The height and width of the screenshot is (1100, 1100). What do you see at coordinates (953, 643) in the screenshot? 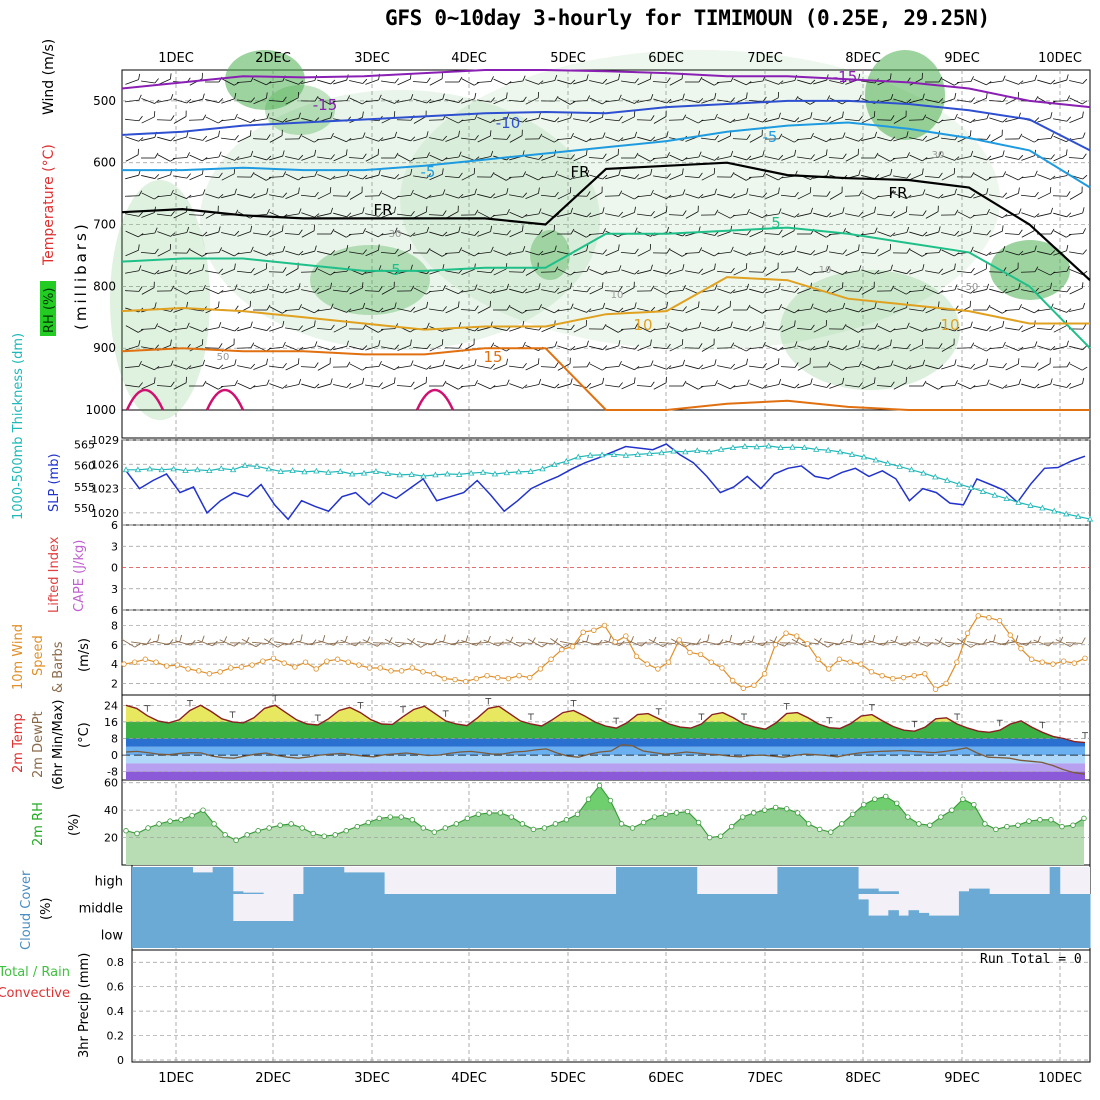
I see `wind10m-barb-shaft` at bounding box center [953, 643].